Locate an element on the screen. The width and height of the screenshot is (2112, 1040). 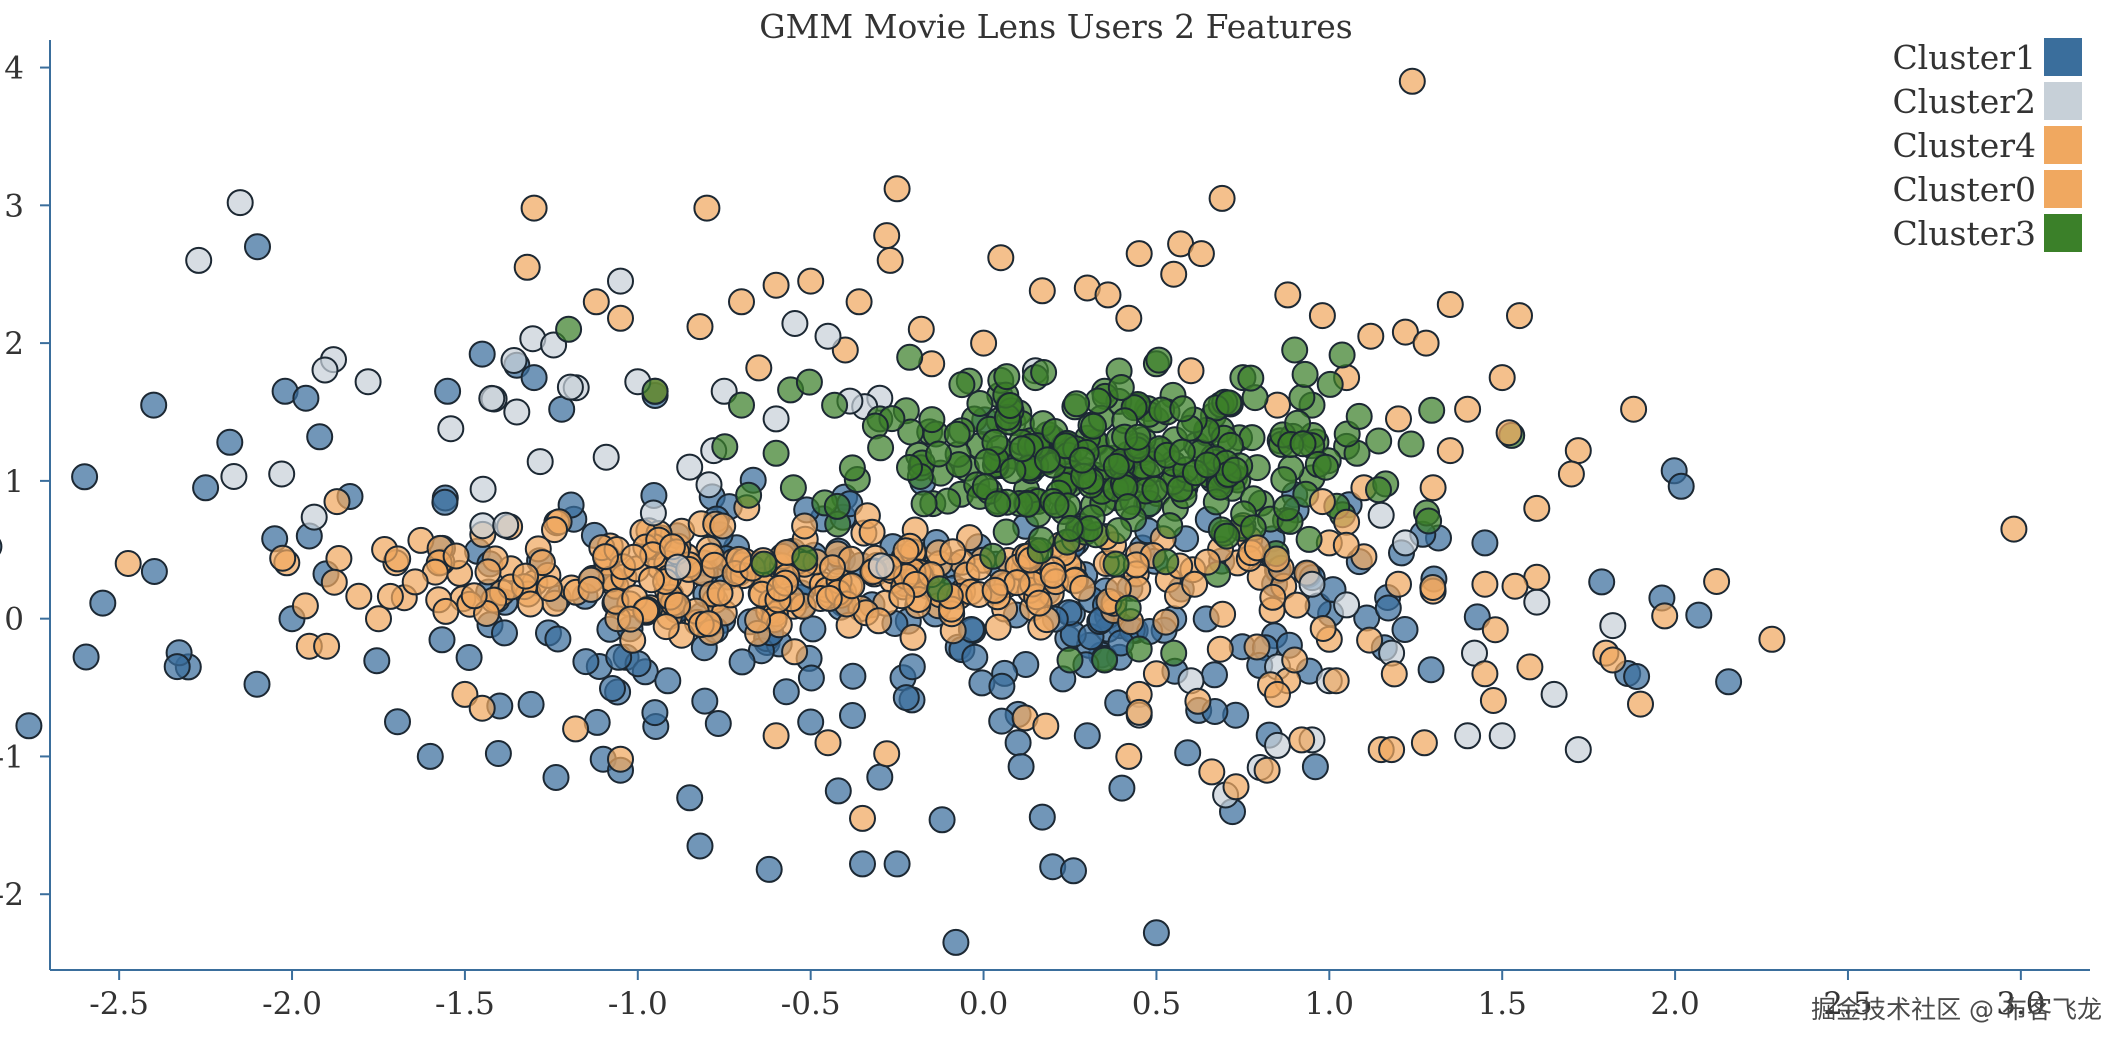
y-tick-label: -1 is located at coordinates (12, 757).